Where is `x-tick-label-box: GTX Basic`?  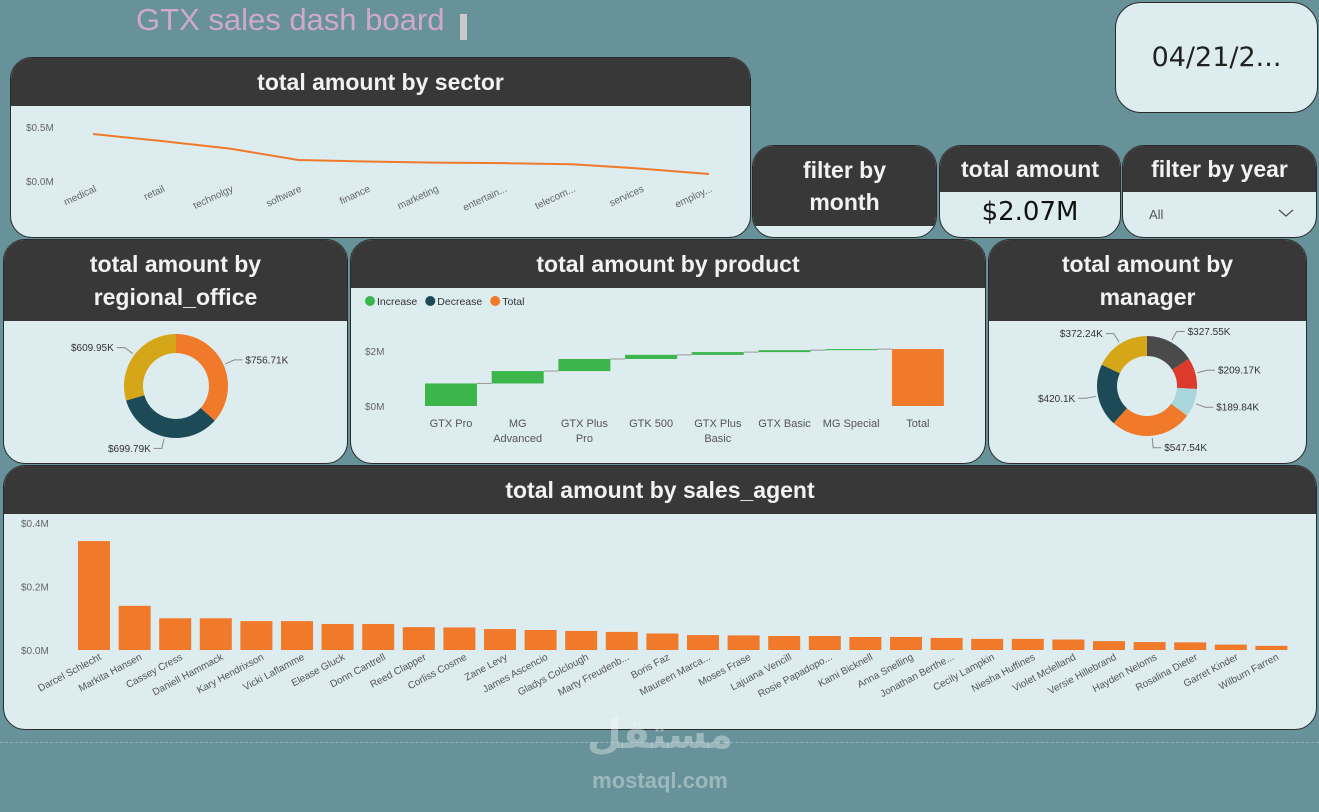 x-tick-label-box: GTX Basic is located at coordinates (784, 424).